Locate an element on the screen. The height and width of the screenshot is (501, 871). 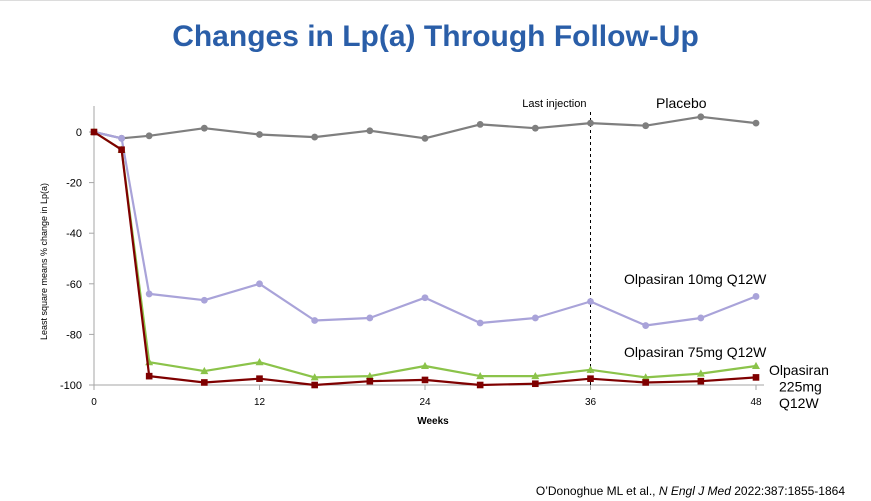
x-tick-label: 48 is located at coordinates (756, 402).